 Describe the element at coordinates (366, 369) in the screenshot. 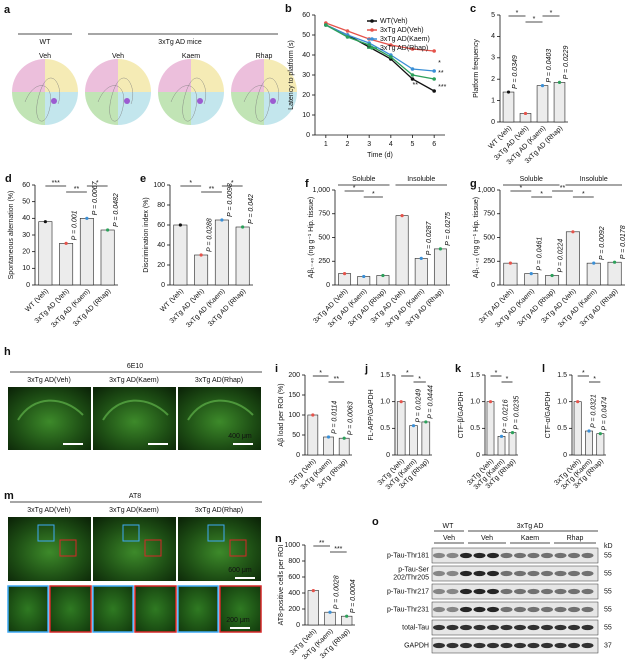

I see `panel-label: j` at that location.